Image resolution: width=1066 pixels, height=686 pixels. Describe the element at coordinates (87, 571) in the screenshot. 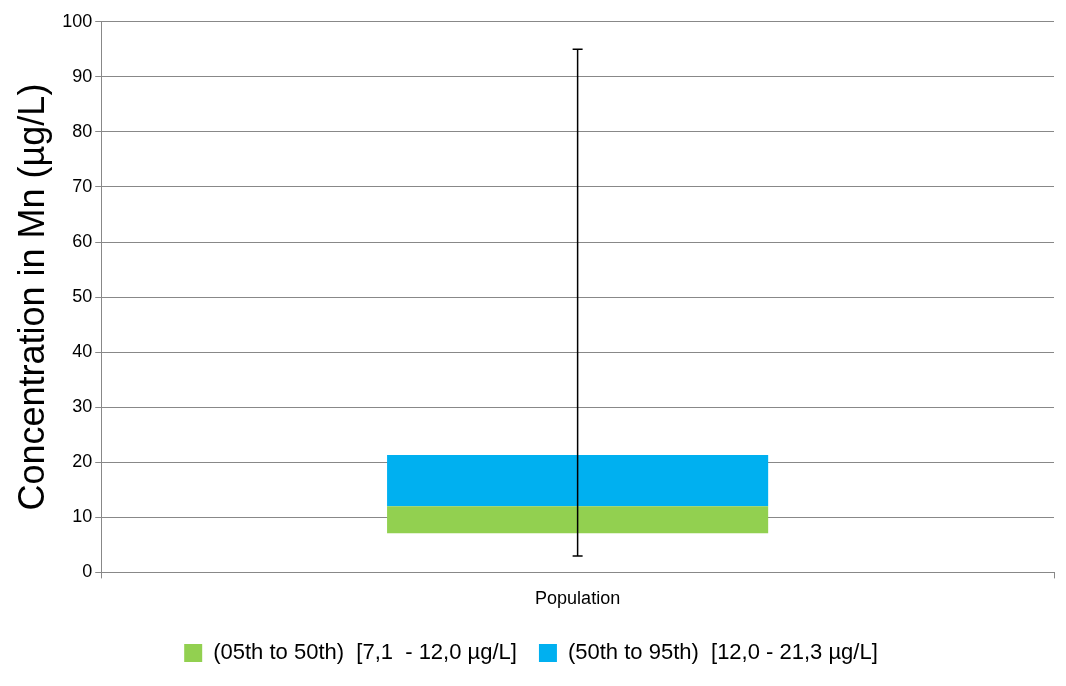

I see `y-tick-label: 0` at that location.